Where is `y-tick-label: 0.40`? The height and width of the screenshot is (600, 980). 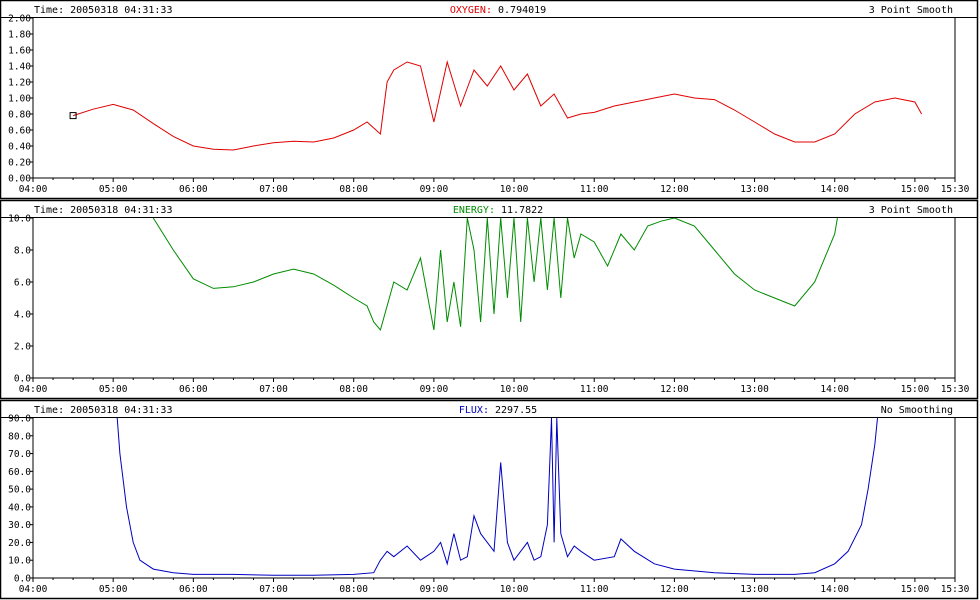
y-tick-label: 0.40 is located at coordinates (19, 147).